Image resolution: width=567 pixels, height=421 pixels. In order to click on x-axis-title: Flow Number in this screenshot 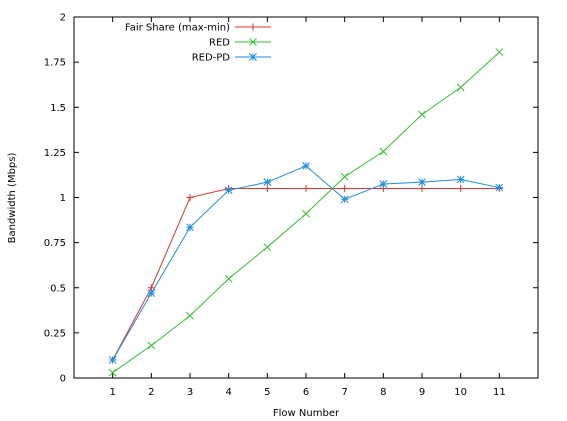, I will do `click(306, 413)`.